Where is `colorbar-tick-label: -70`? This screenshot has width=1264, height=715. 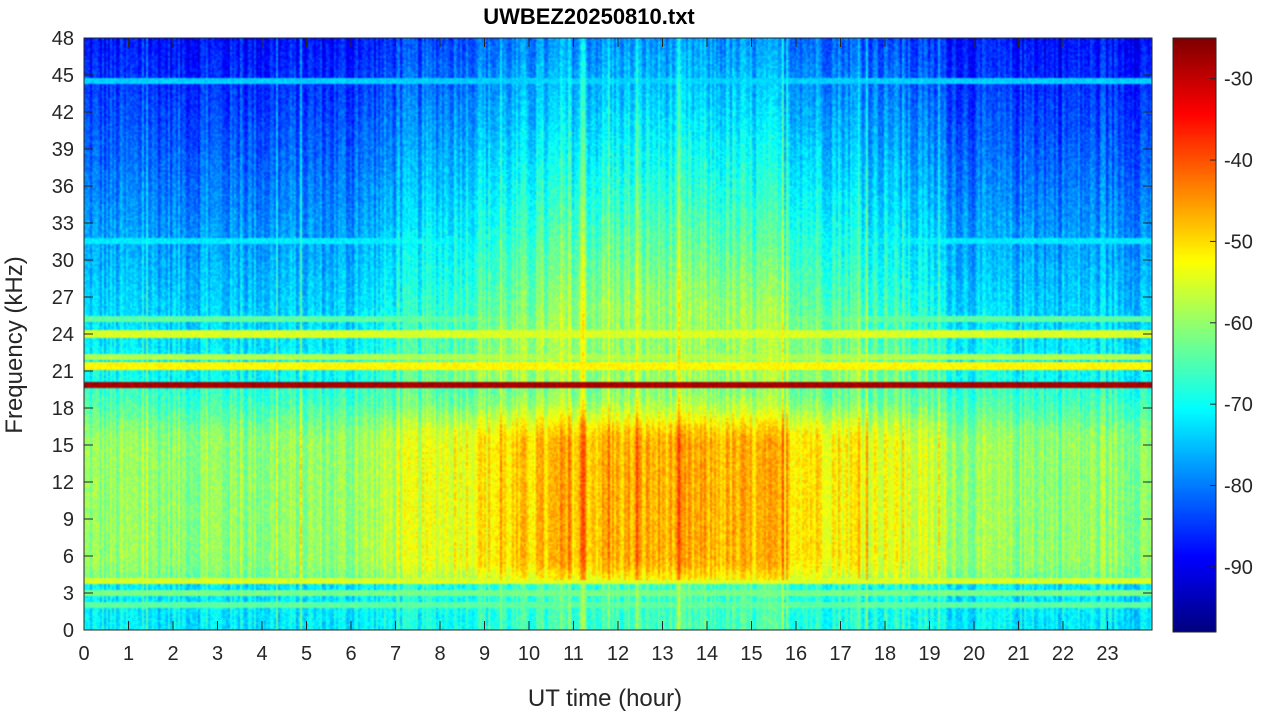 colorbar-tick-label: -70 is located at coordinates (1238, 405).